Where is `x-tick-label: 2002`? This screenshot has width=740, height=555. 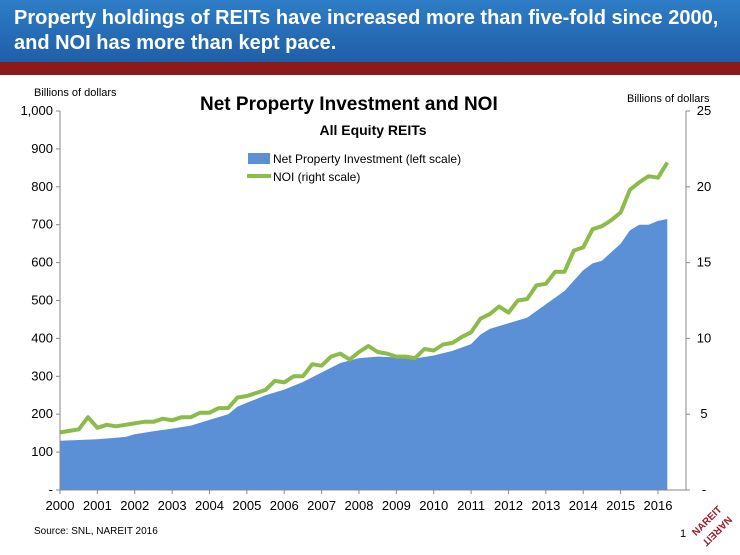 x-tick-label: 2002 is located at coordinates (134, 505).